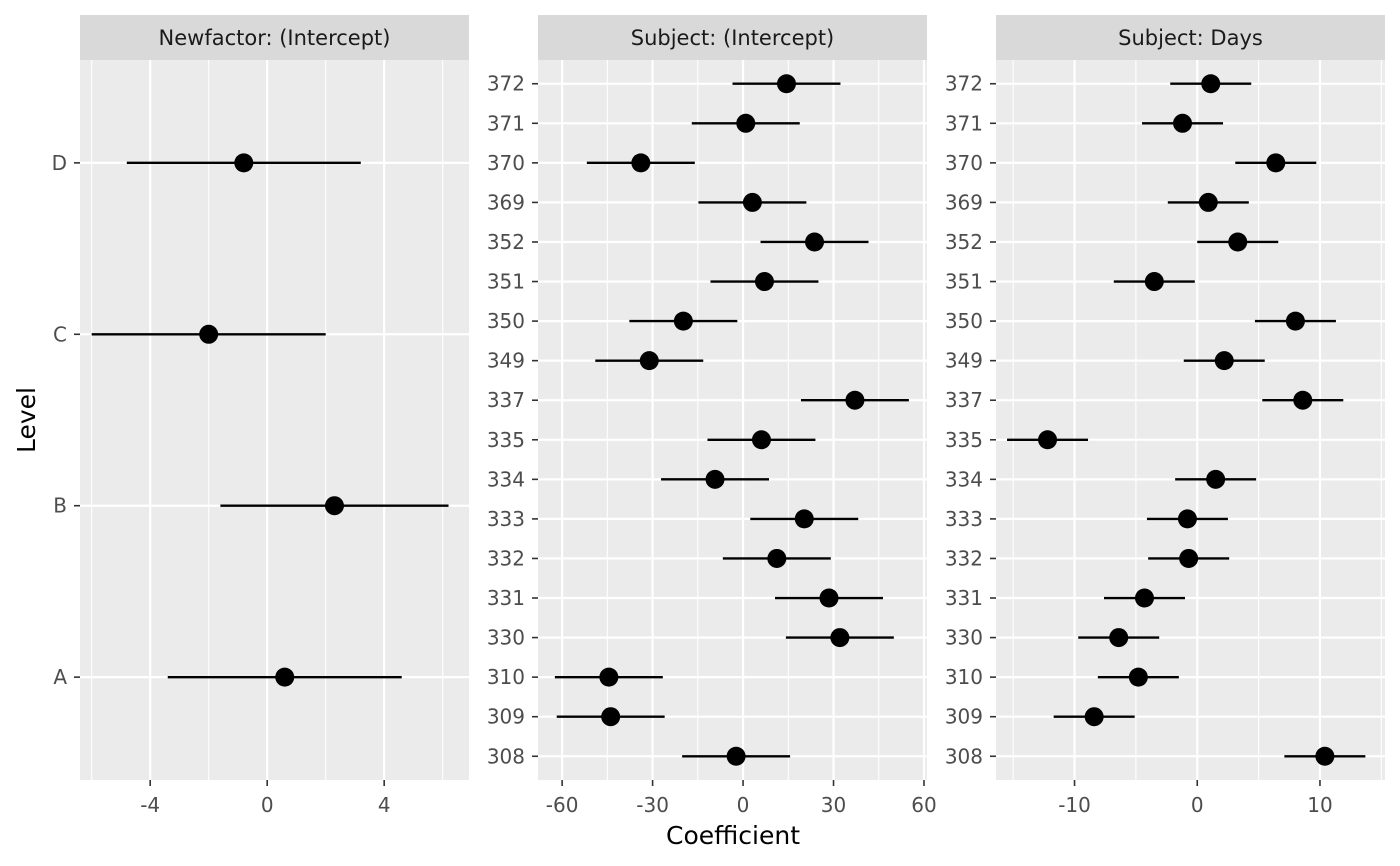  Describe the element at coordinates (1074, 805) in the screenshot. I see `x-tick-label: -10` at that location.